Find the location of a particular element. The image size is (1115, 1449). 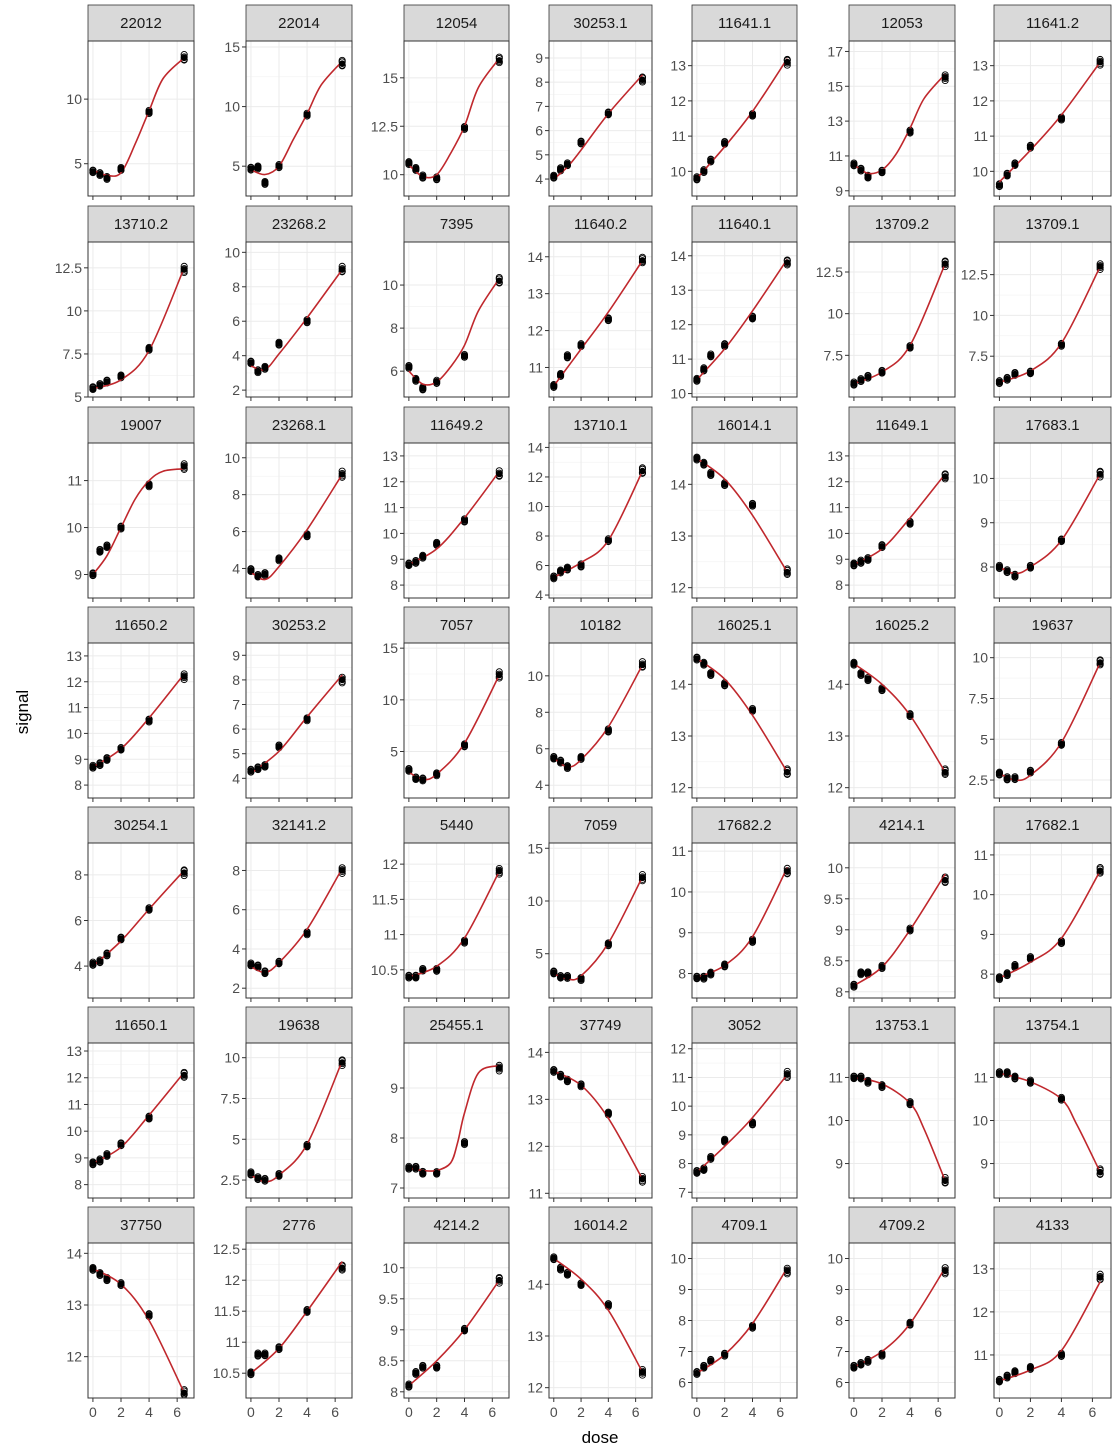

strip-label: 19637 is located at coordinates (1053, 625).